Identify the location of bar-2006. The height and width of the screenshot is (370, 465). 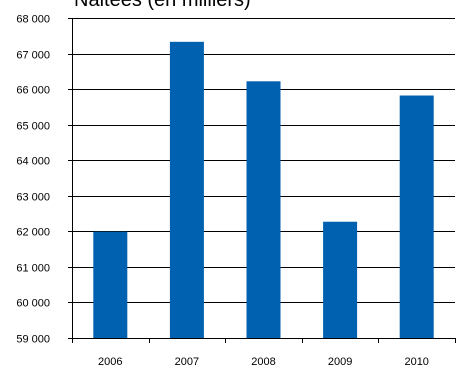
(110, 284).